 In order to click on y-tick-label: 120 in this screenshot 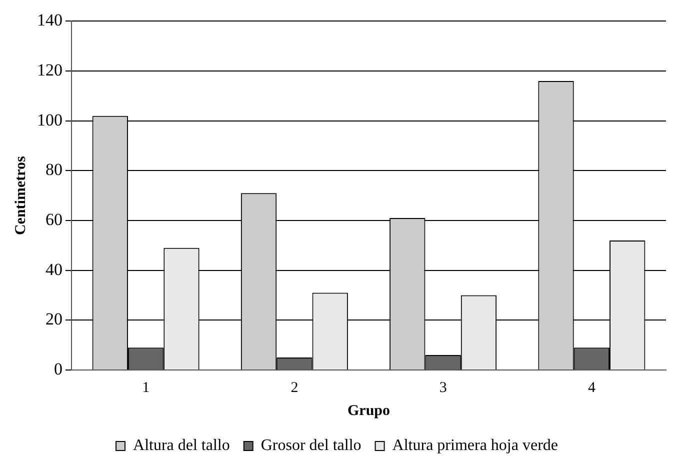, I will do `click(49, 70)`.